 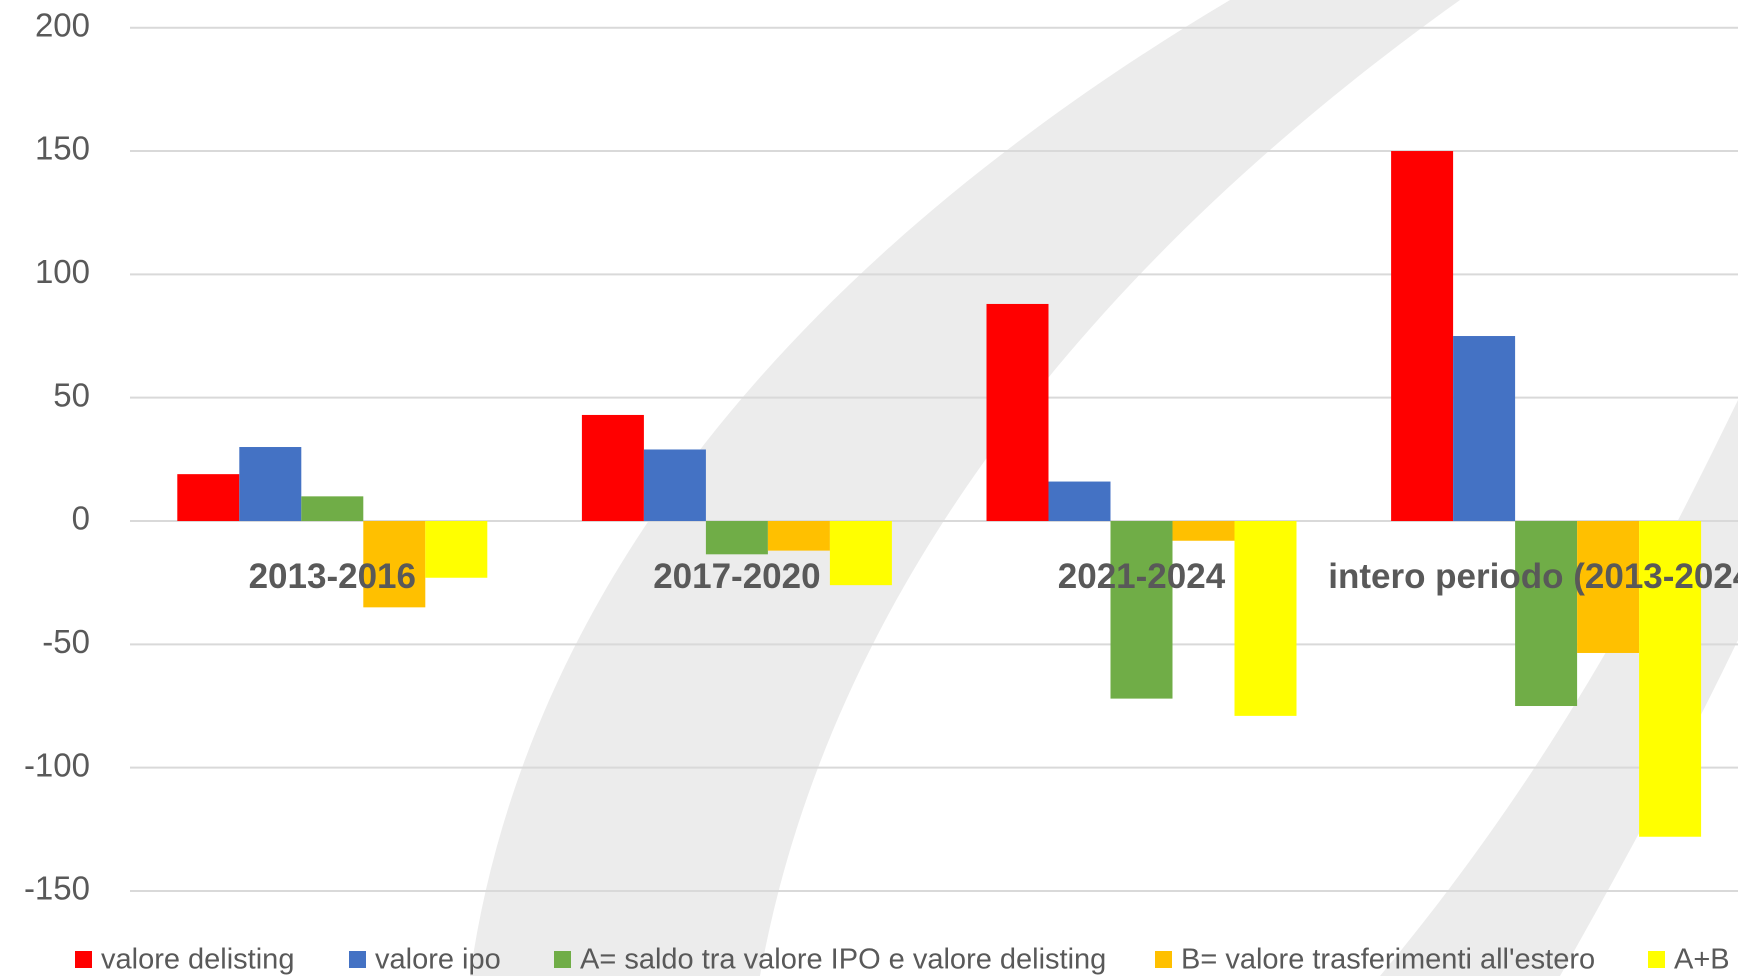 I want to click on y-tick-label: -50, so click(x=66, y=641).